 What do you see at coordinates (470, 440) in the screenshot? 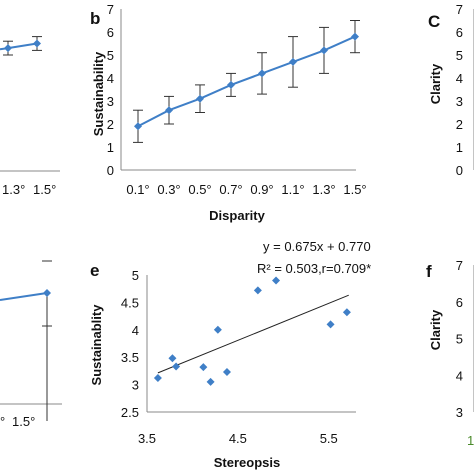
I see `panel-f-x-tick: 1` at bounding box center [470, 440].